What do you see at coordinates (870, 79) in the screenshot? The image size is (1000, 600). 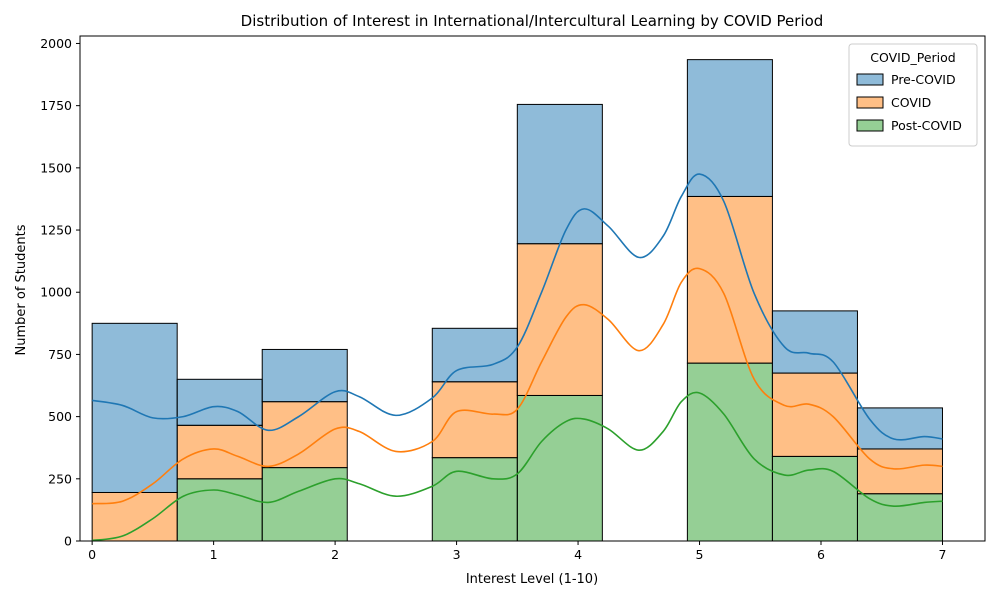 I see `legend-swatch-pre-covid` at bounding box center [870, 79].